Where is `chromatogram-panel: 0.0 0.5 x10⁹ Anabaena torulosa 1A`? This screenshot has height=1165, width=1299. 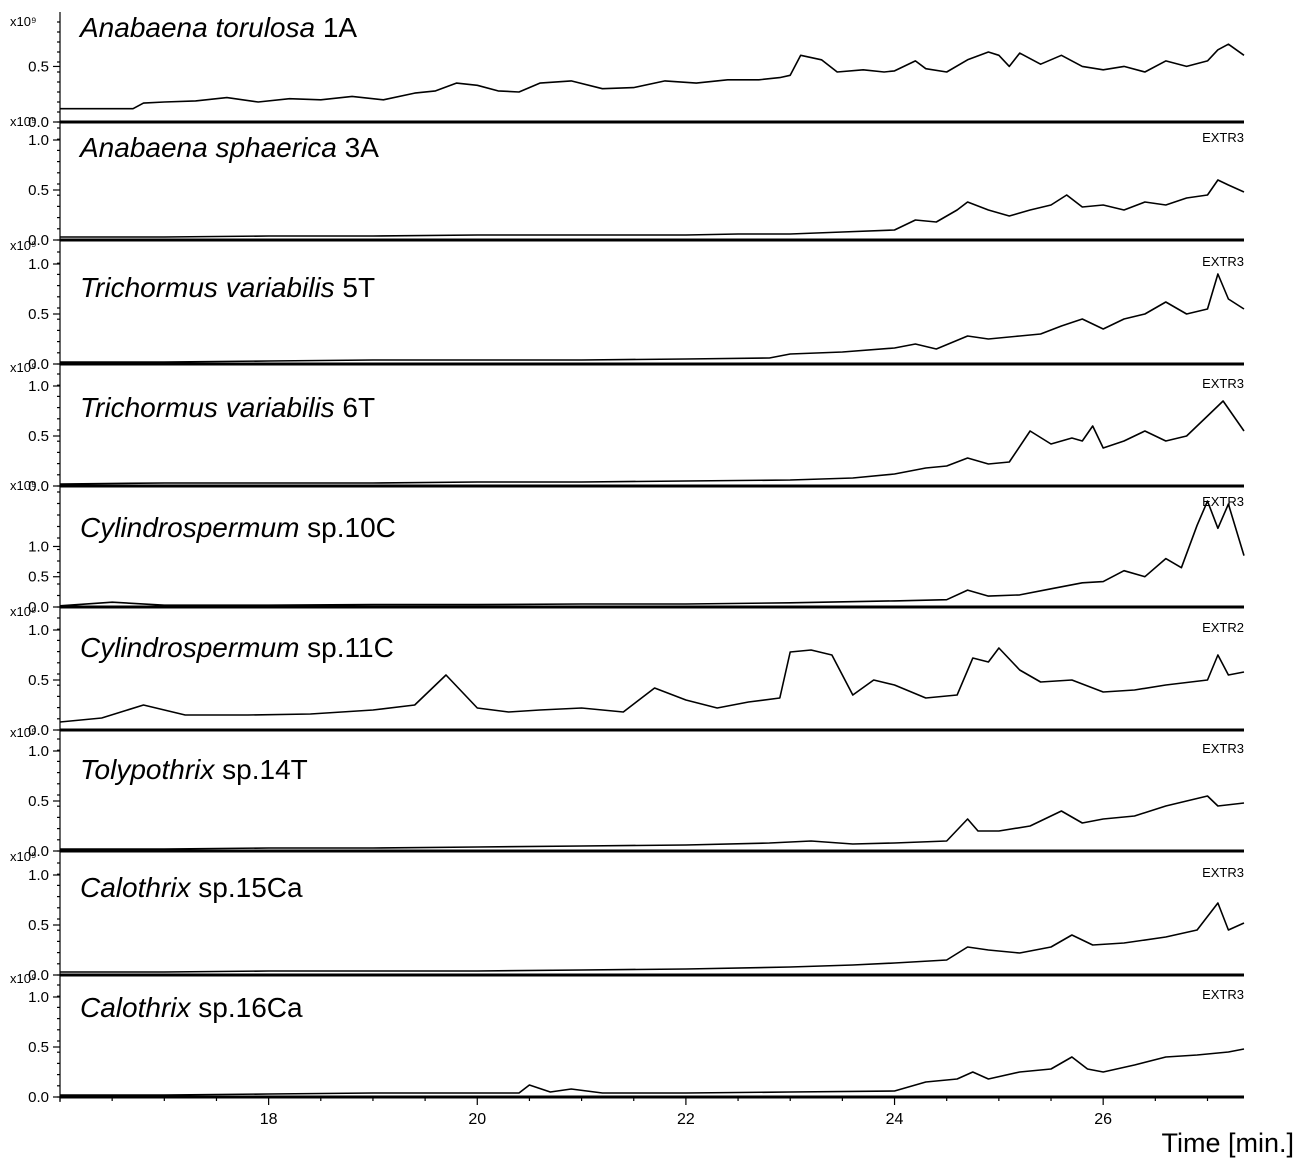 chromatogram-panel: 0.0 0.5 x10⁹ Anabaena torulosa 1A is located at coordinates (627, 71).